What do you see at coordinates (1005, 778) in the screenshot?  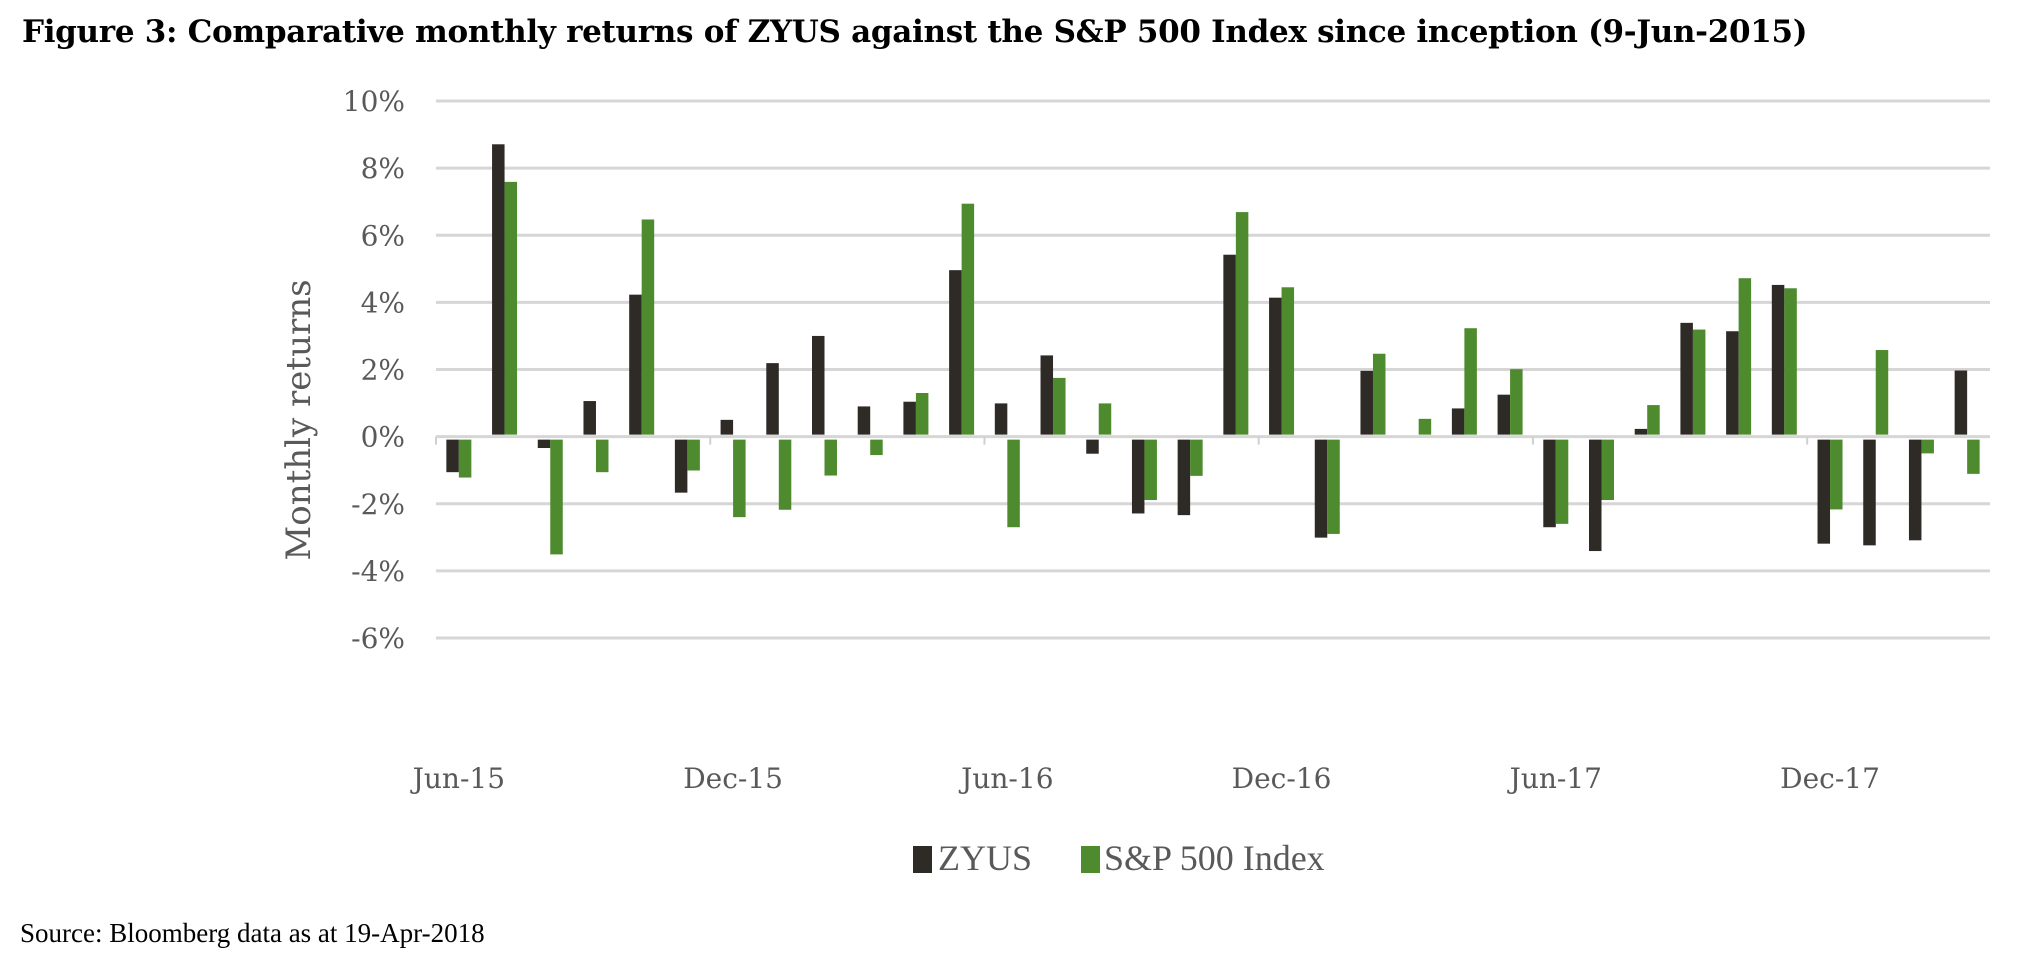 I see `x-tick-label: Jun-16` at bounding box center [1005, 778].